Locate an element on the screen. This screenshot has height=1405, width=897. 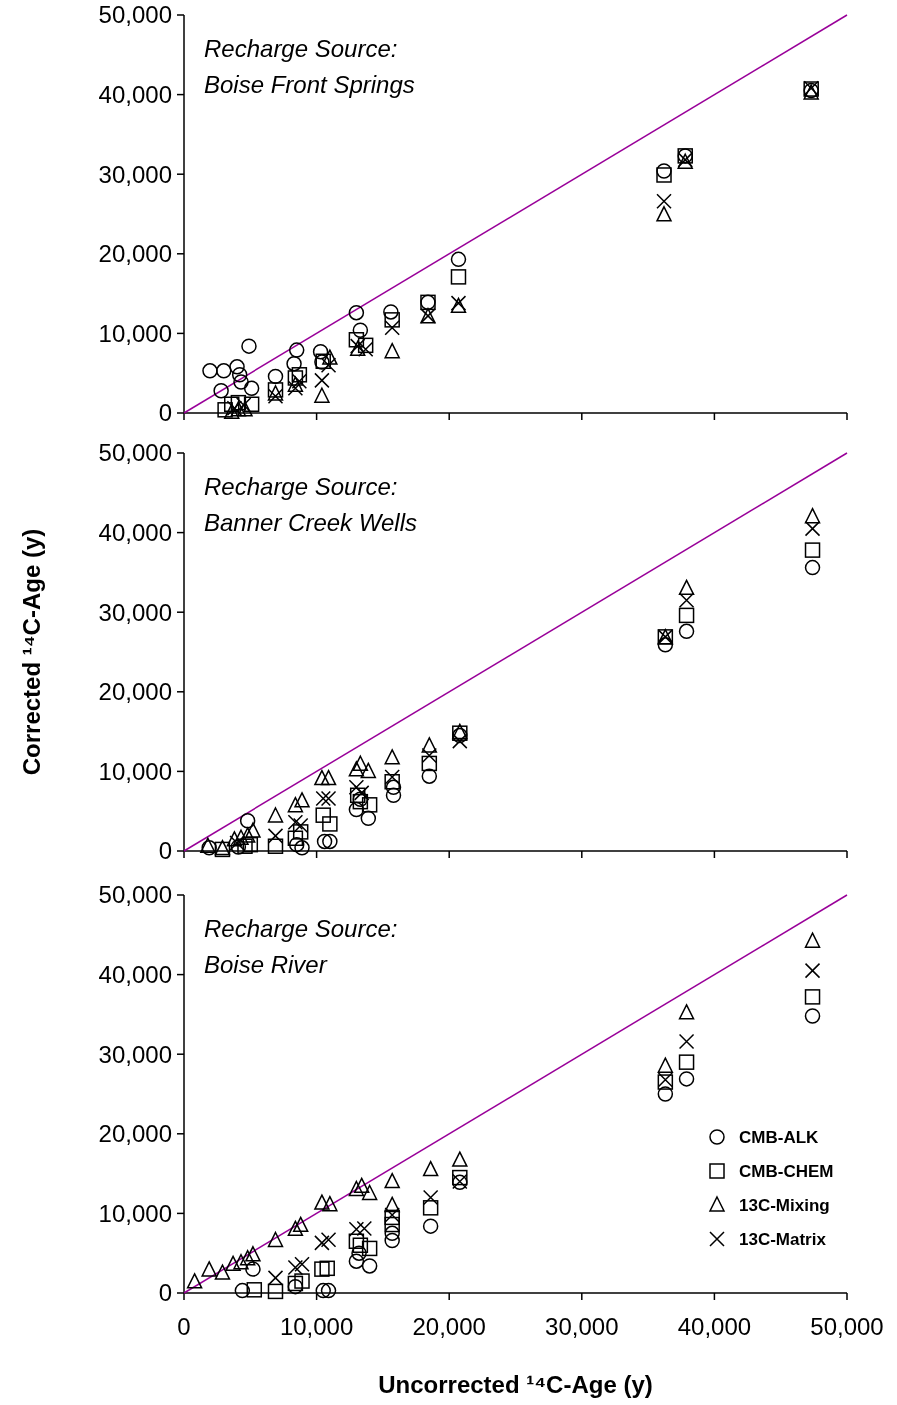
x-tick-label: 40,000 is located at coordinates (714, 1326).